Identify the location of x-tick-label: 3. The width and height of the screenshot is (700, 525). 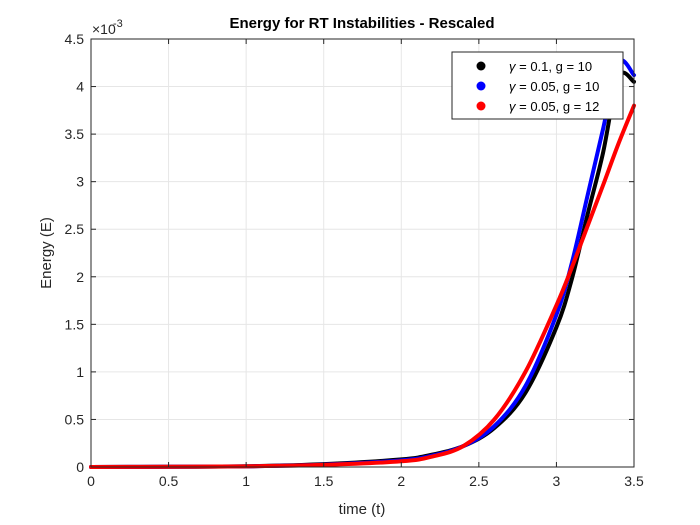
(557, 481).